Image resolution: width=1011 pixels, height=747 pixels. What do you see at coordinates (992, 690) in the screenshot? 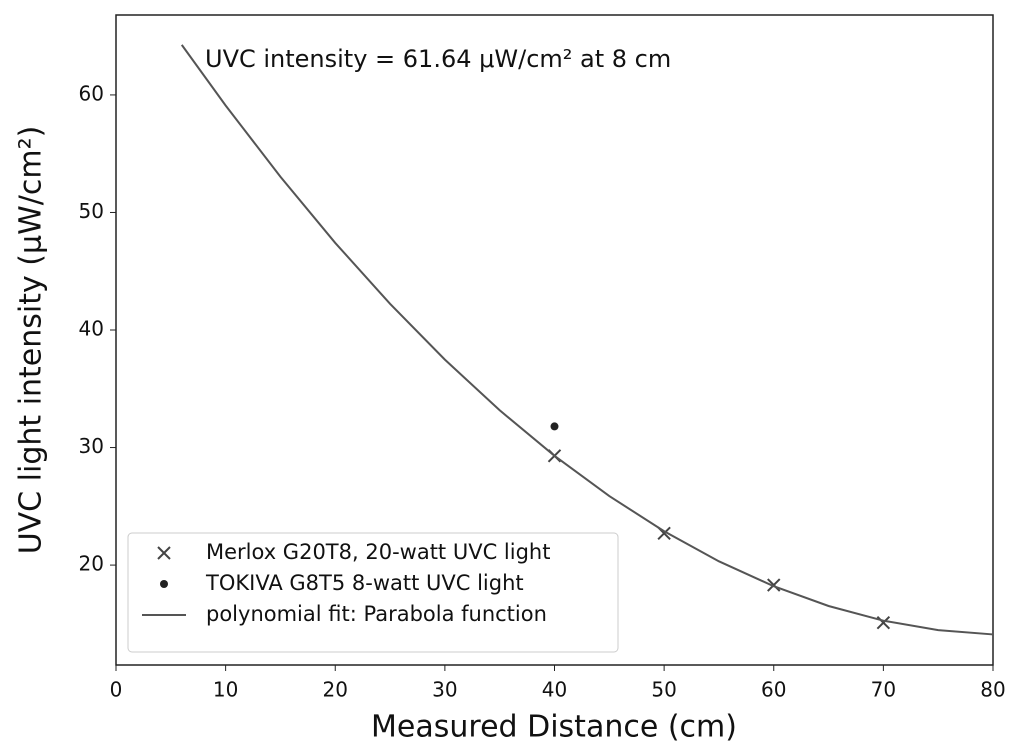
I see `x-tick-label: 80` at bounding box center [992, 690].